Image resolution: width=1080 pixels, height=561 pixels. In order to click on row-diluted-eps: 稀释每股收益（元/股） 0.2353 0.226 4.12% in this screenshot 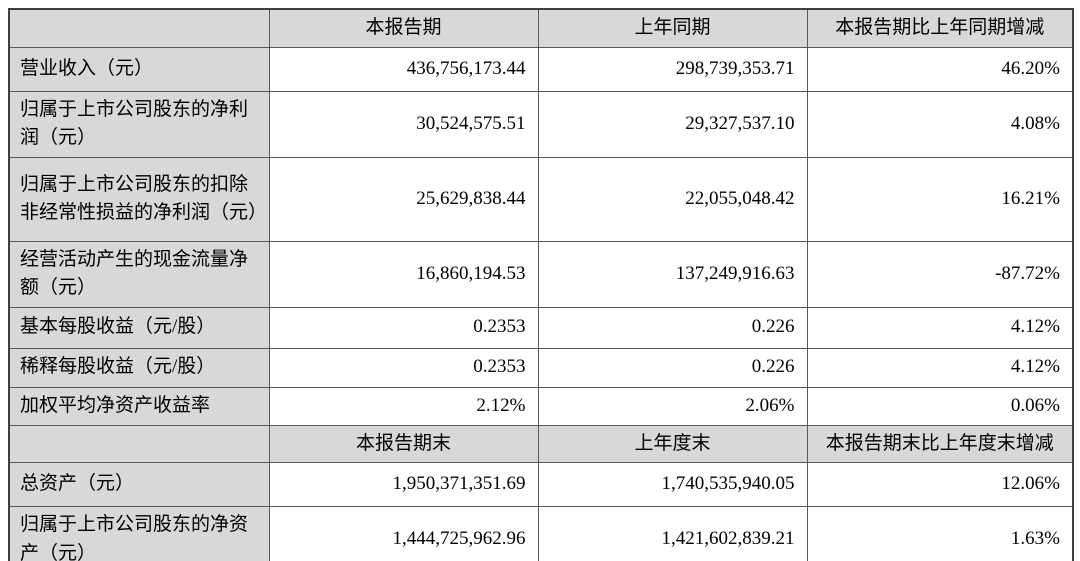, I will do `click(541, 367)`.